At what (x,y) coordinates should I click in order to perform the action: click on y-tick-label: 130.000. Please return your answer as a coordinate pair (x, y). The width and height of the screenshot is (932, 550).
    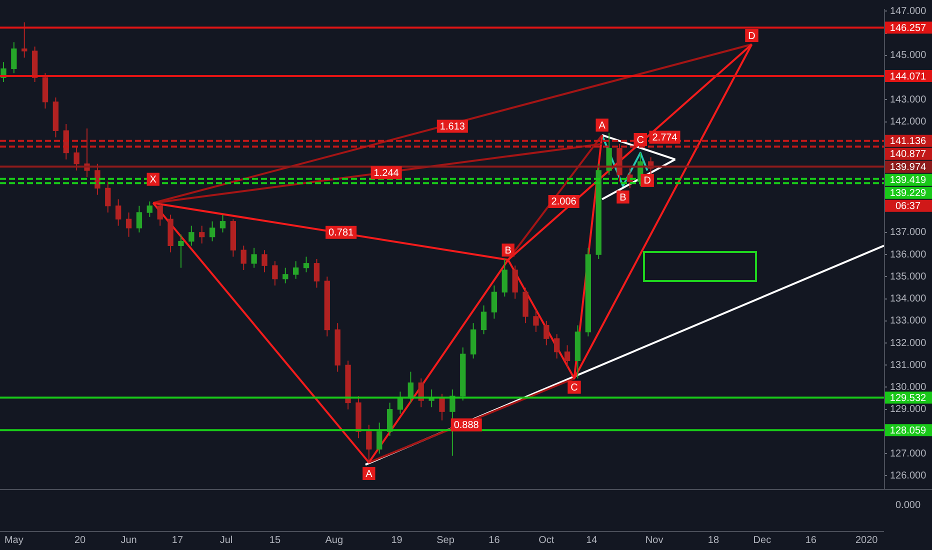
    Looking at the image, I should click on (908, 387).